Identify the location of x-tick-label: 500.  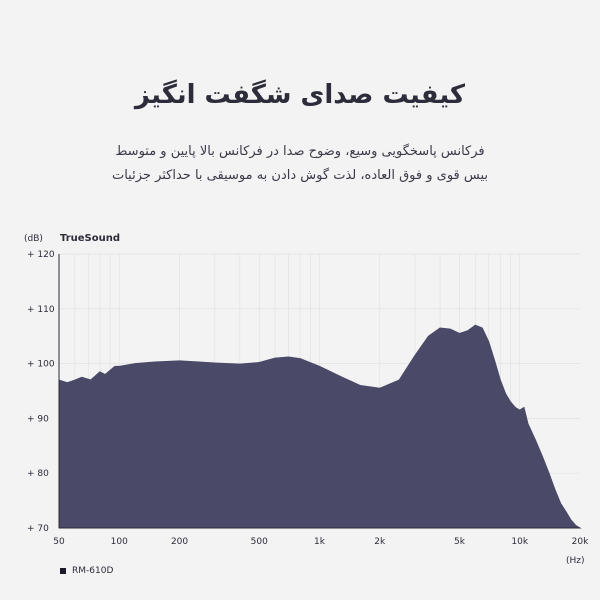
(259, 542).